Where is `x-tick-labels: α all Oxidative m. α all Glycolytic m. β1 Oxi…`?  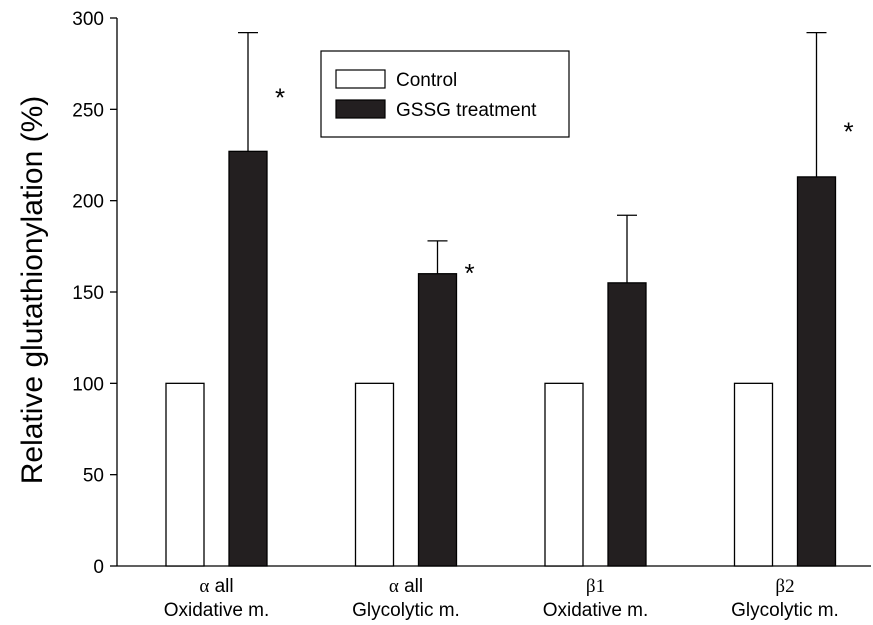
x-tick-labels: α all Oxidative m. α all Glycolytic m. β1 Oxi… is located at coordinates (501, 598).